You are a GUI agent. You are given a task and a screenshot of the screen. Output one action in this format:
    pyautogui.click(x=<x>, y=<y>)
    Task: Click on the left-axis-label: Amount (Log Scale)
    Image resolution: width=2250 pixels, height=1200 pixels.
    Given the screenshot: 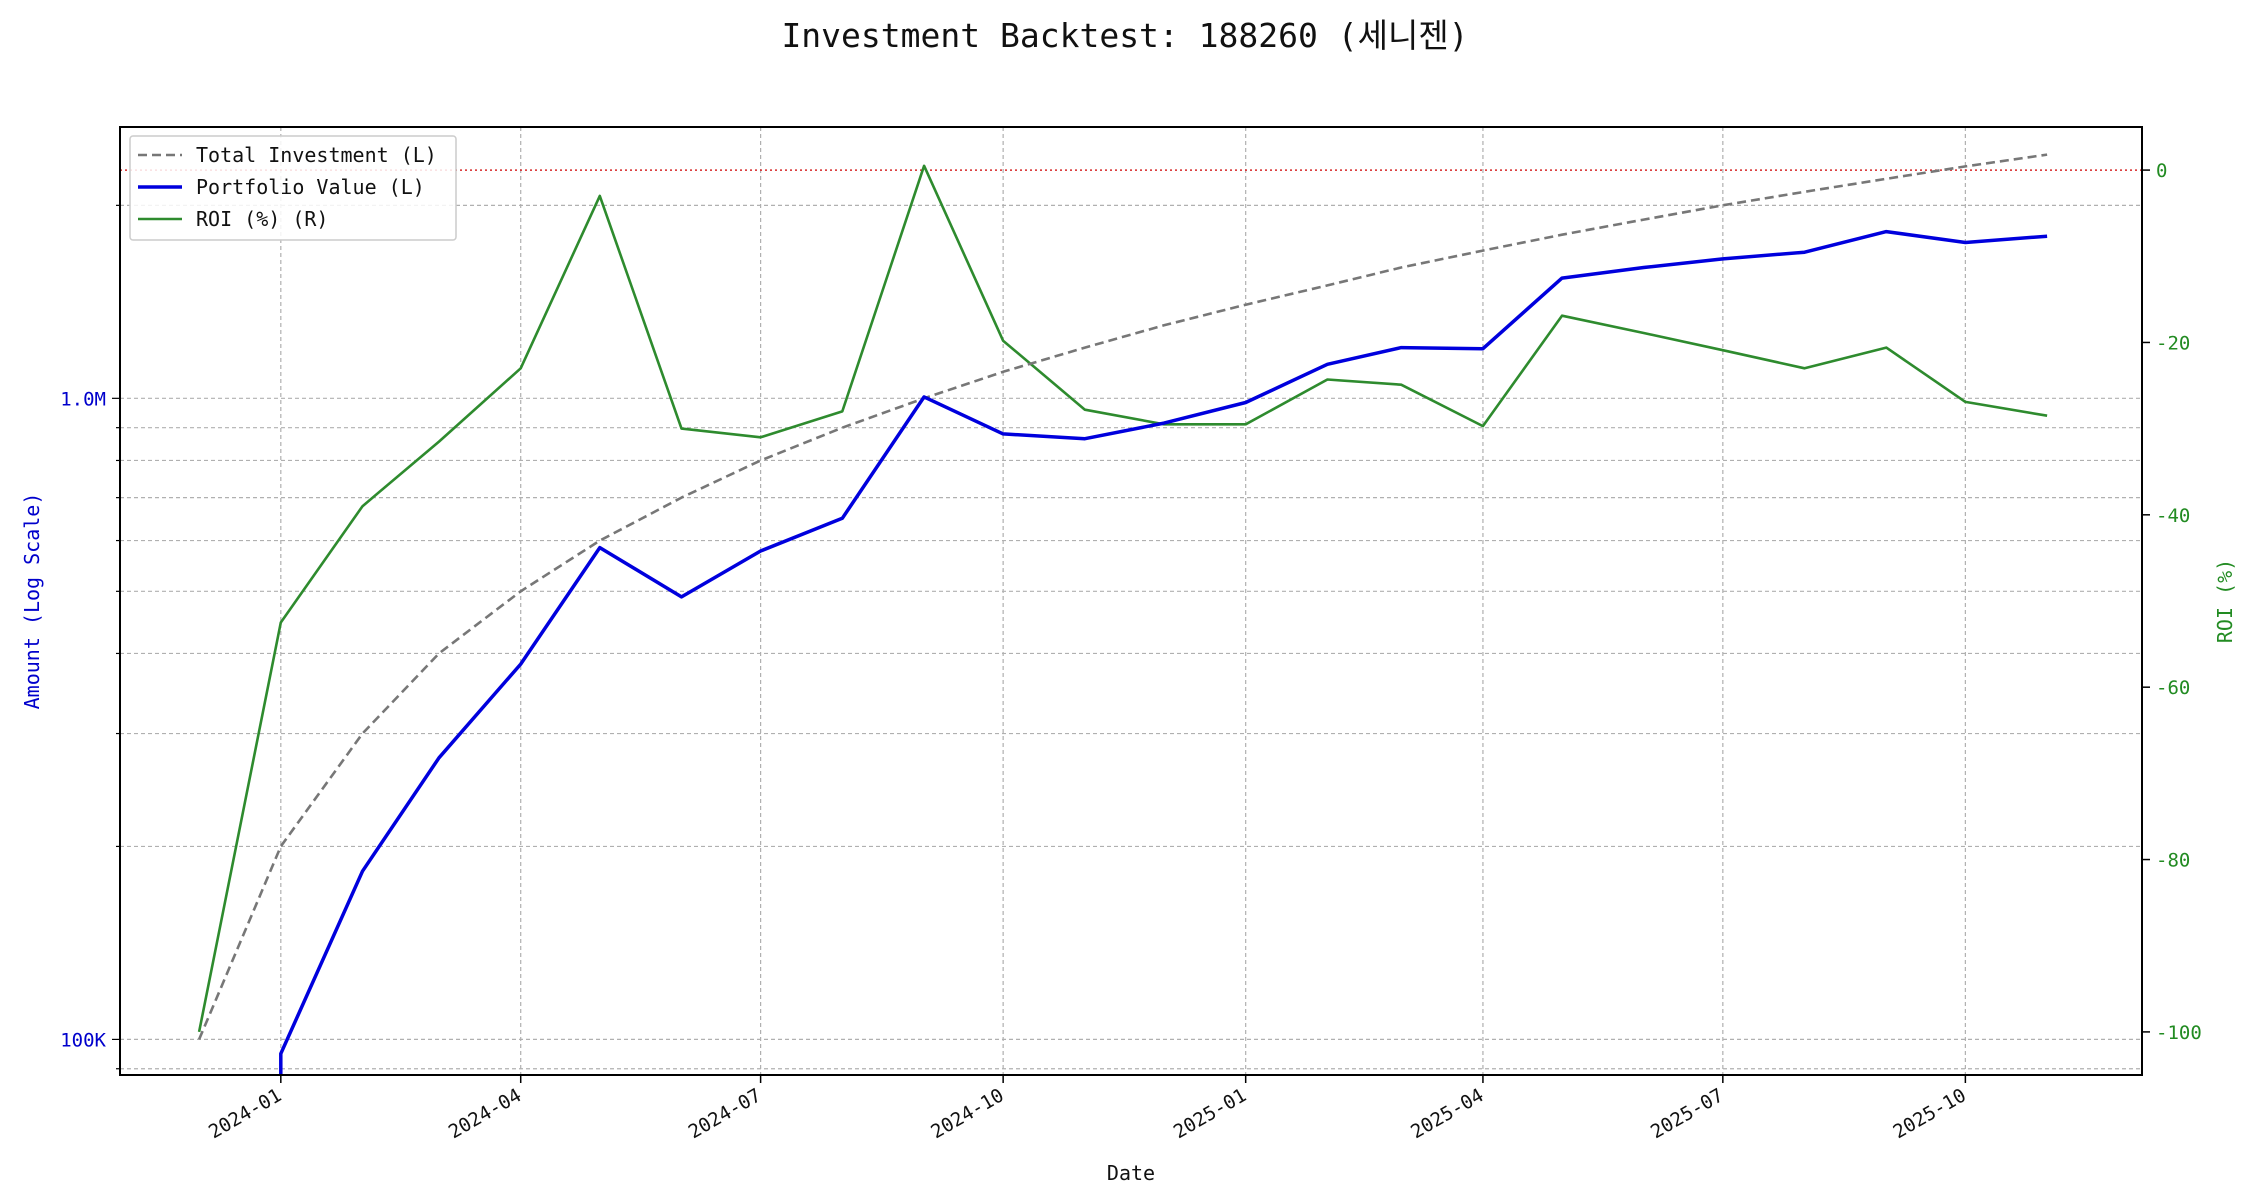 What is the action you would take?
    pyautogui.click(x=32, y=601)
    